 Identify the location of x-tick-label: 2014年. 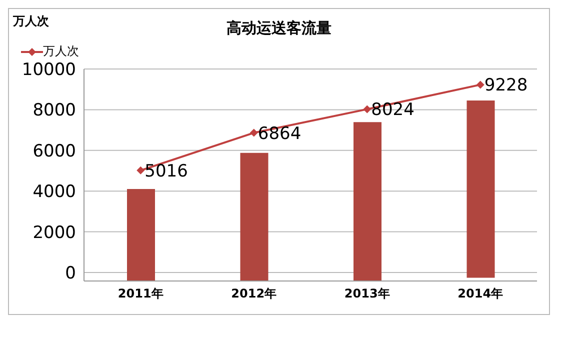
(481, 293).